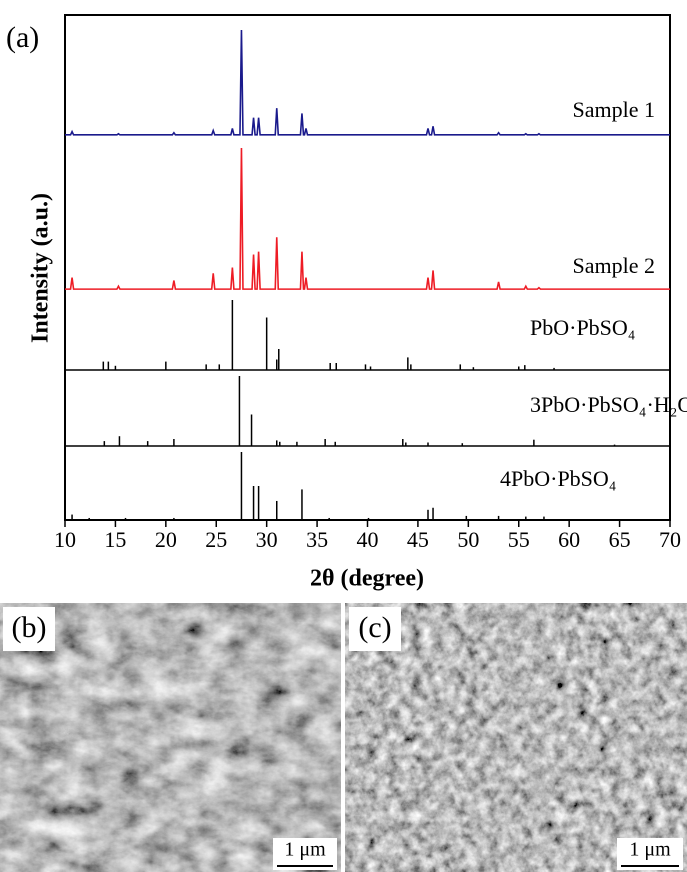 Image resolution: width=687 pixels, height=872 pixels. What do you see at coordinates (267, 539) in the screenshot?
I see `x-tick-label: 30` at bounding box center [267, 539].